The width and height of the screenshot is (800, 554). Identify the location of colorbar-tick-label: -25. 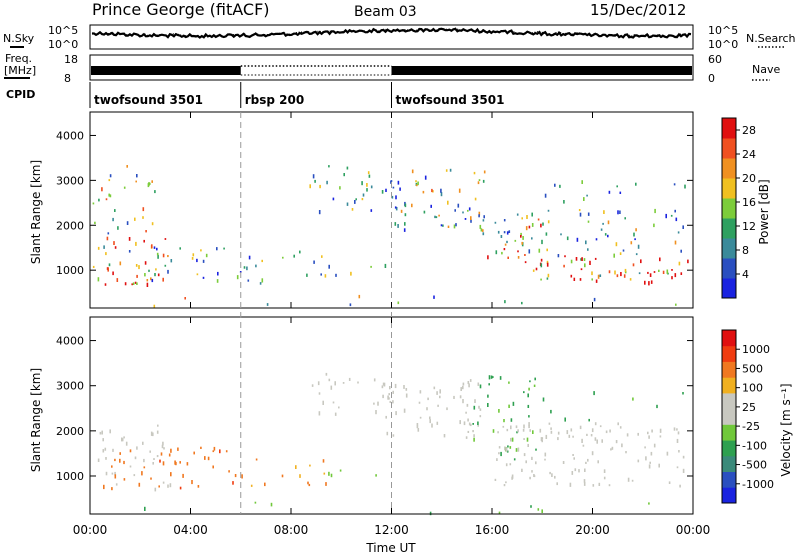
(751, 426).